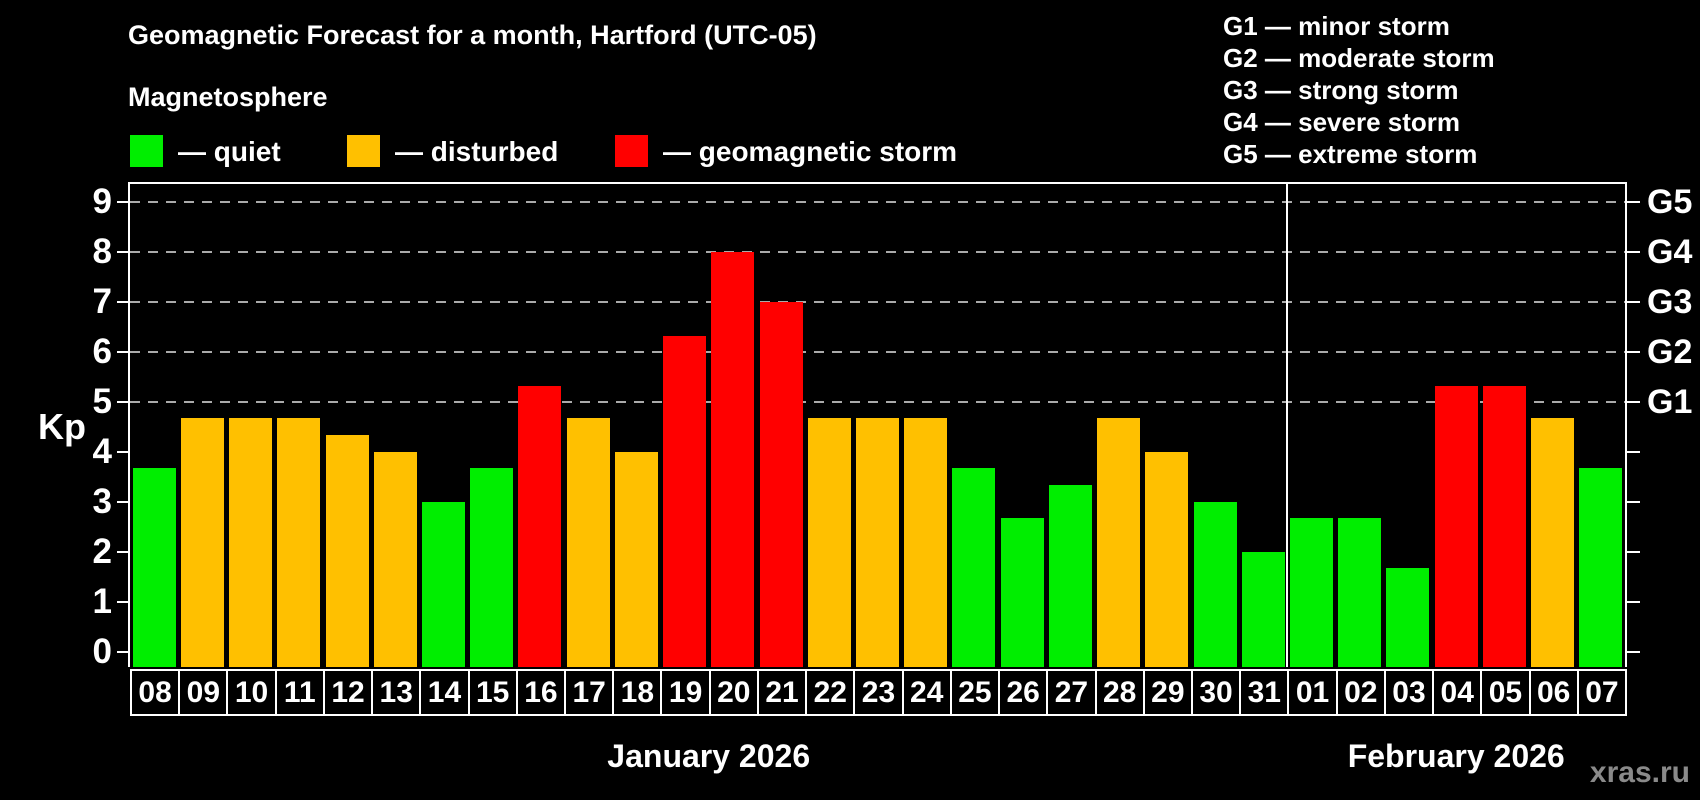  What do you see at coordinates (1167, 692) in the screenshot?
I see `day-label-29: 29` at bounding box center [1167, 692].